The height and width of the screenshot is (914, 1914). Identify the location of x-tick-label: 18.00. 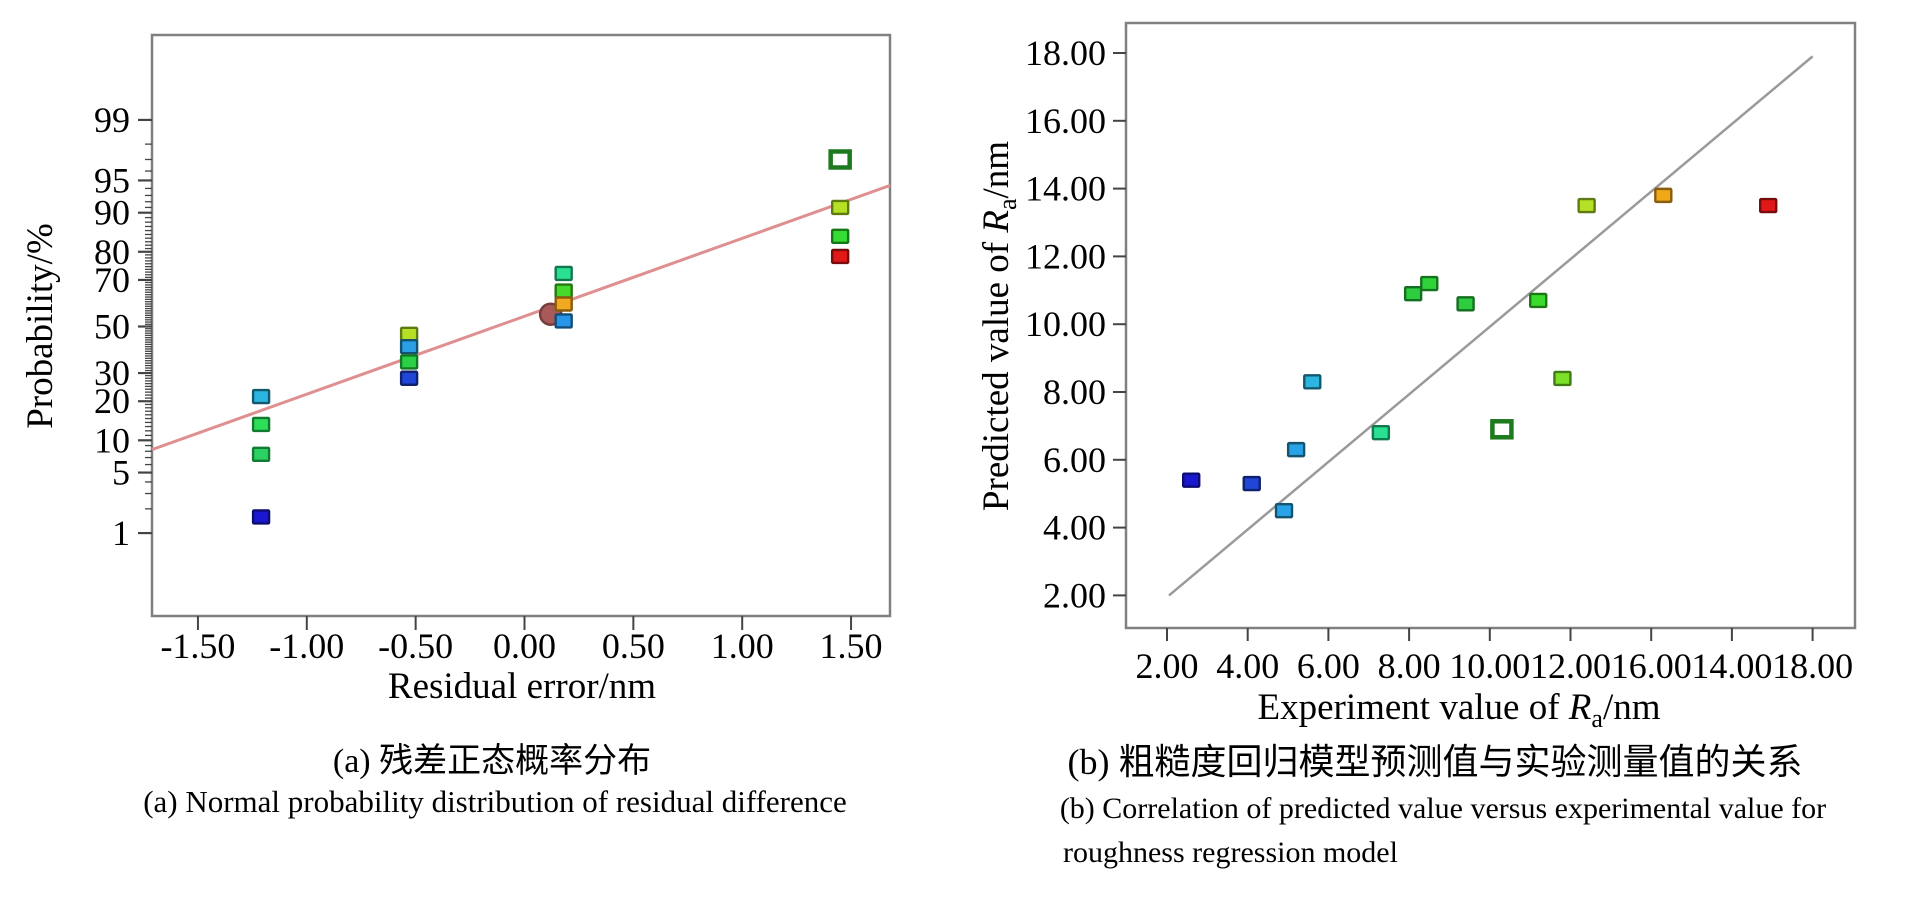
(1812, 666).